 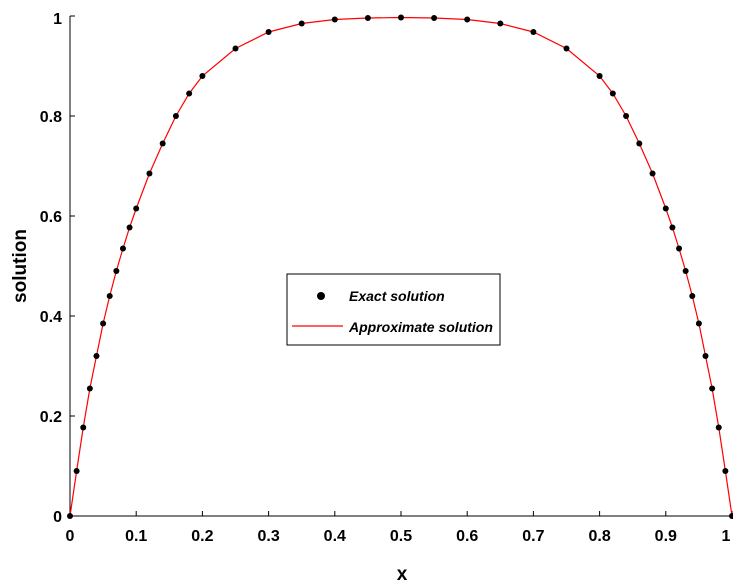 What do you see at coordinates (57, 268) in the screenshot?
I see `y-tick-group: 0 0.2 0.4 0.6 0.8 1` at bounding box center [57, 268].